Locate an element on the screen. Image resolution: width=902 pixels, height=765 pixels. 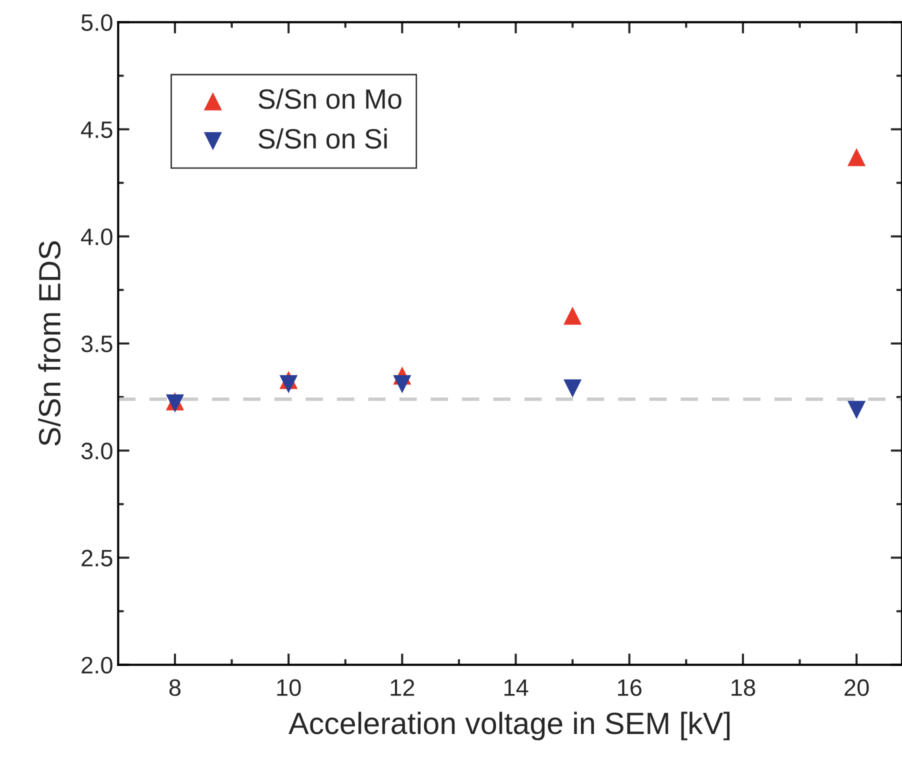
y-tick-label: 5.0 is located at coordinates (96, 22).